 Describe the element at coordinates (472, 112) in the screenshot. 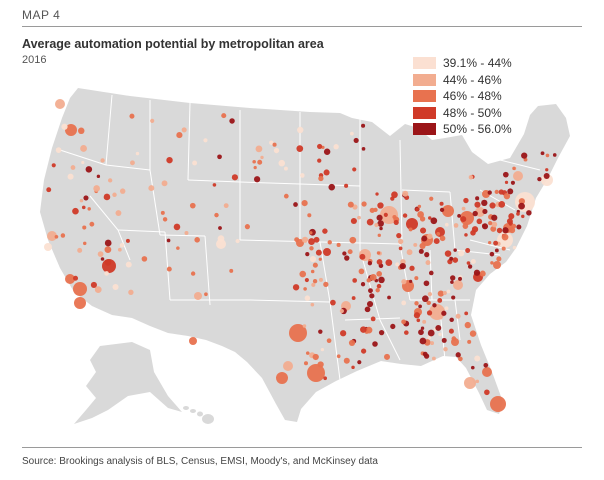

I see `legend-label: 48% - 50%` at that location.